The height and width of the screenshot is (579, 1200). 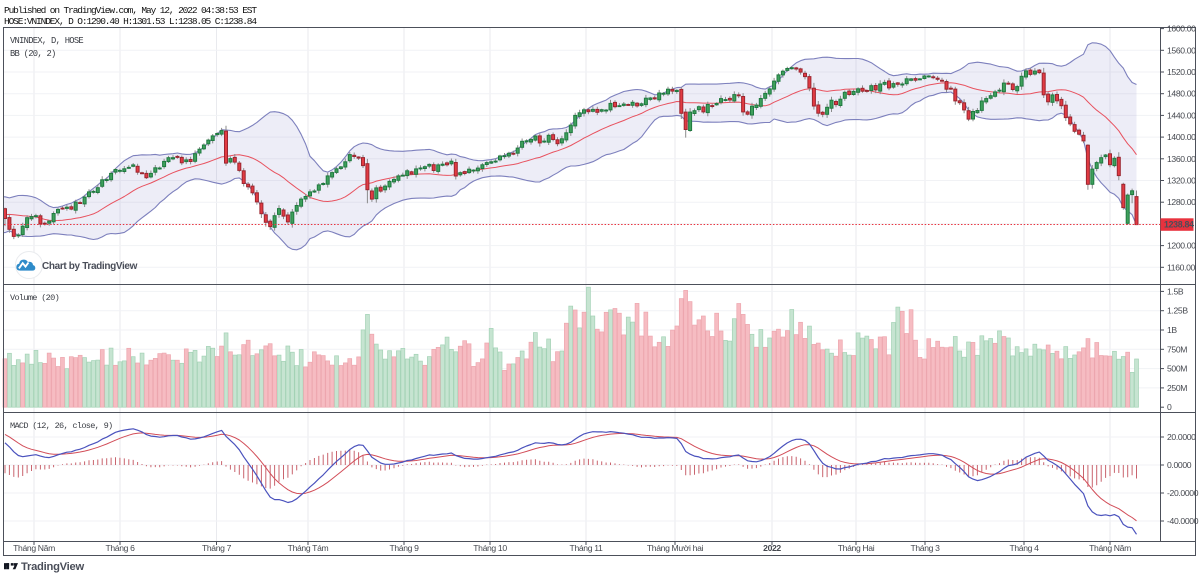 I want to click on svg-text: 0.0000, so click(x=1179, y=465).